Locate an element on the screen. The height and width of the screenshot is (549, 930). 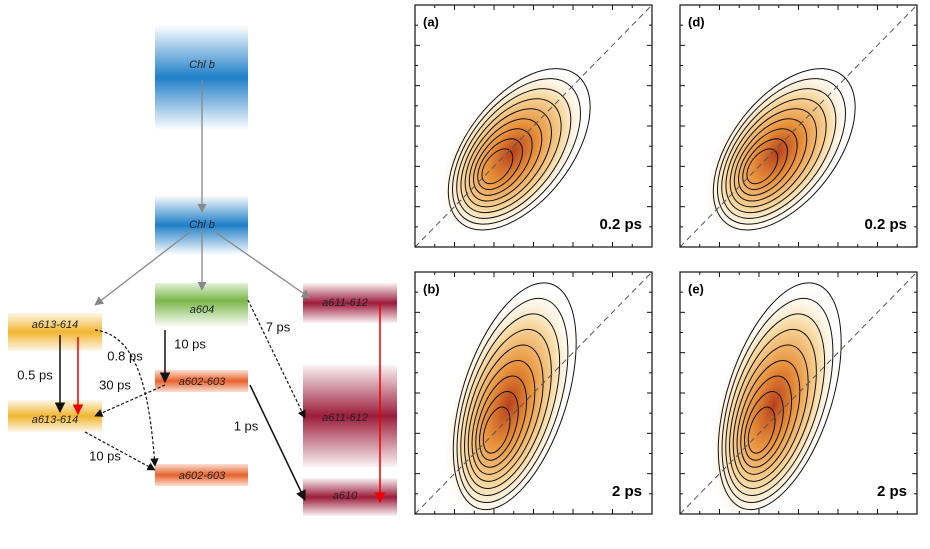
panel-letter: (b) is located at coordinates (431, 288).